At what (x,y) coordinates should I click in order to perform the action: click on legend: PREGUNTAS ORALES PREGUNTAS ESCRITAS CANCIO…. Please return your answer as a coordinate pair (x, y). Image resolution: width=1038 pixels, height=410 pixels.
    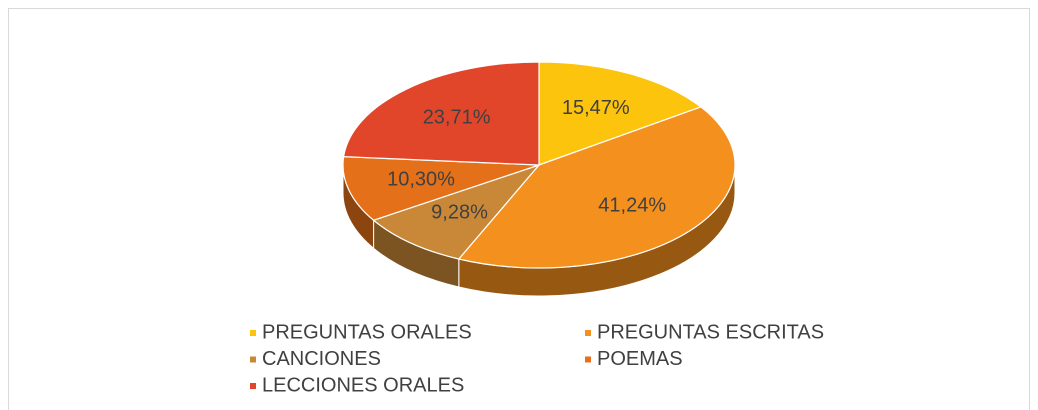
    Looking at the image, I should click on (537, 358).